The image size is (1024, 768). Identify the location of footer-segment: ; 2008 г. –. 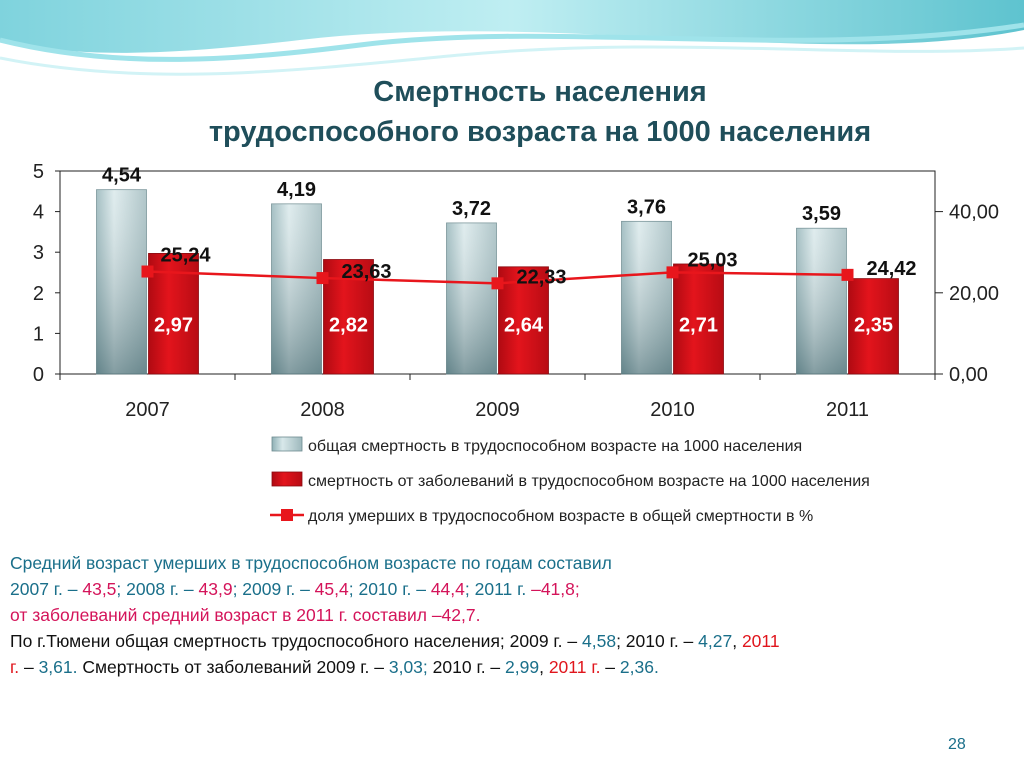
(157, 589).